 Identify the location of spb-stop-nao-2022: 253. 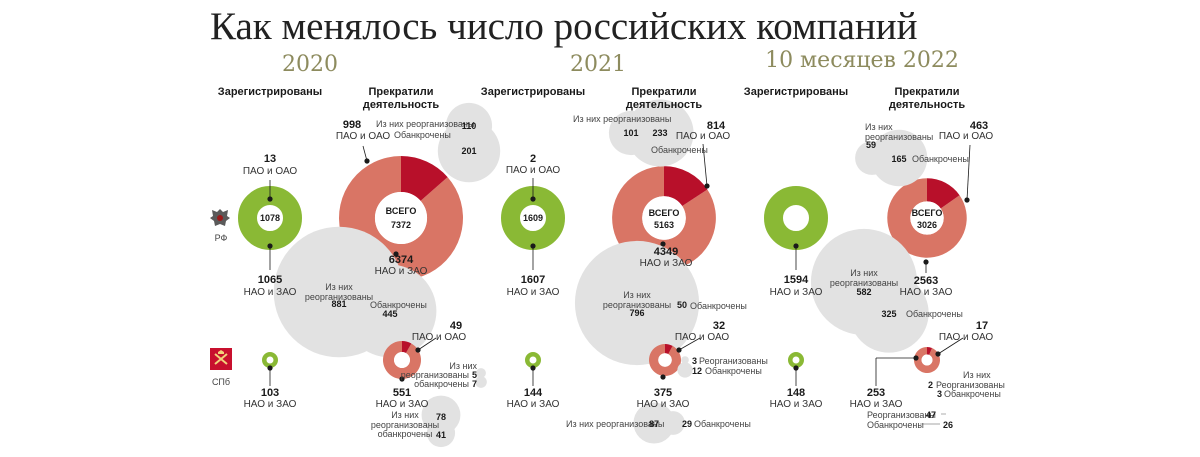
(876, 393).